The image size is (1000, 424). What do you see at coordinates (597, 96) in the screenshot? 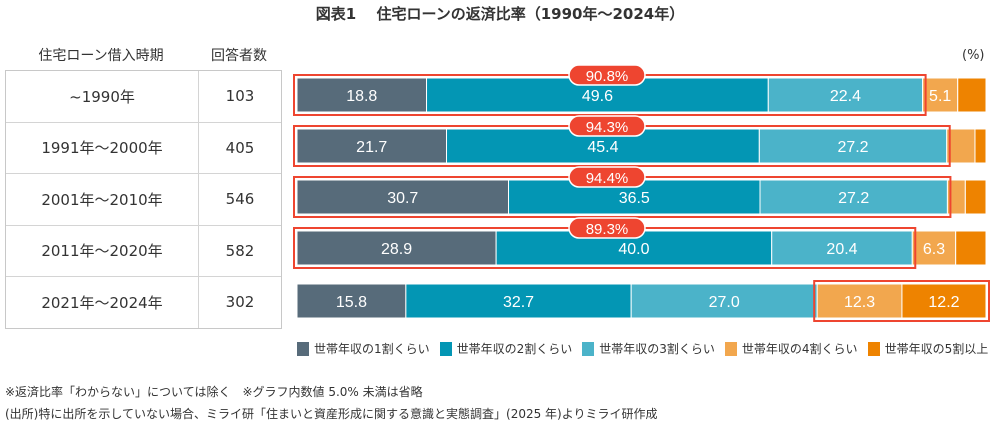
I see `data-label: 49.6` at bounding box center [597, 96].